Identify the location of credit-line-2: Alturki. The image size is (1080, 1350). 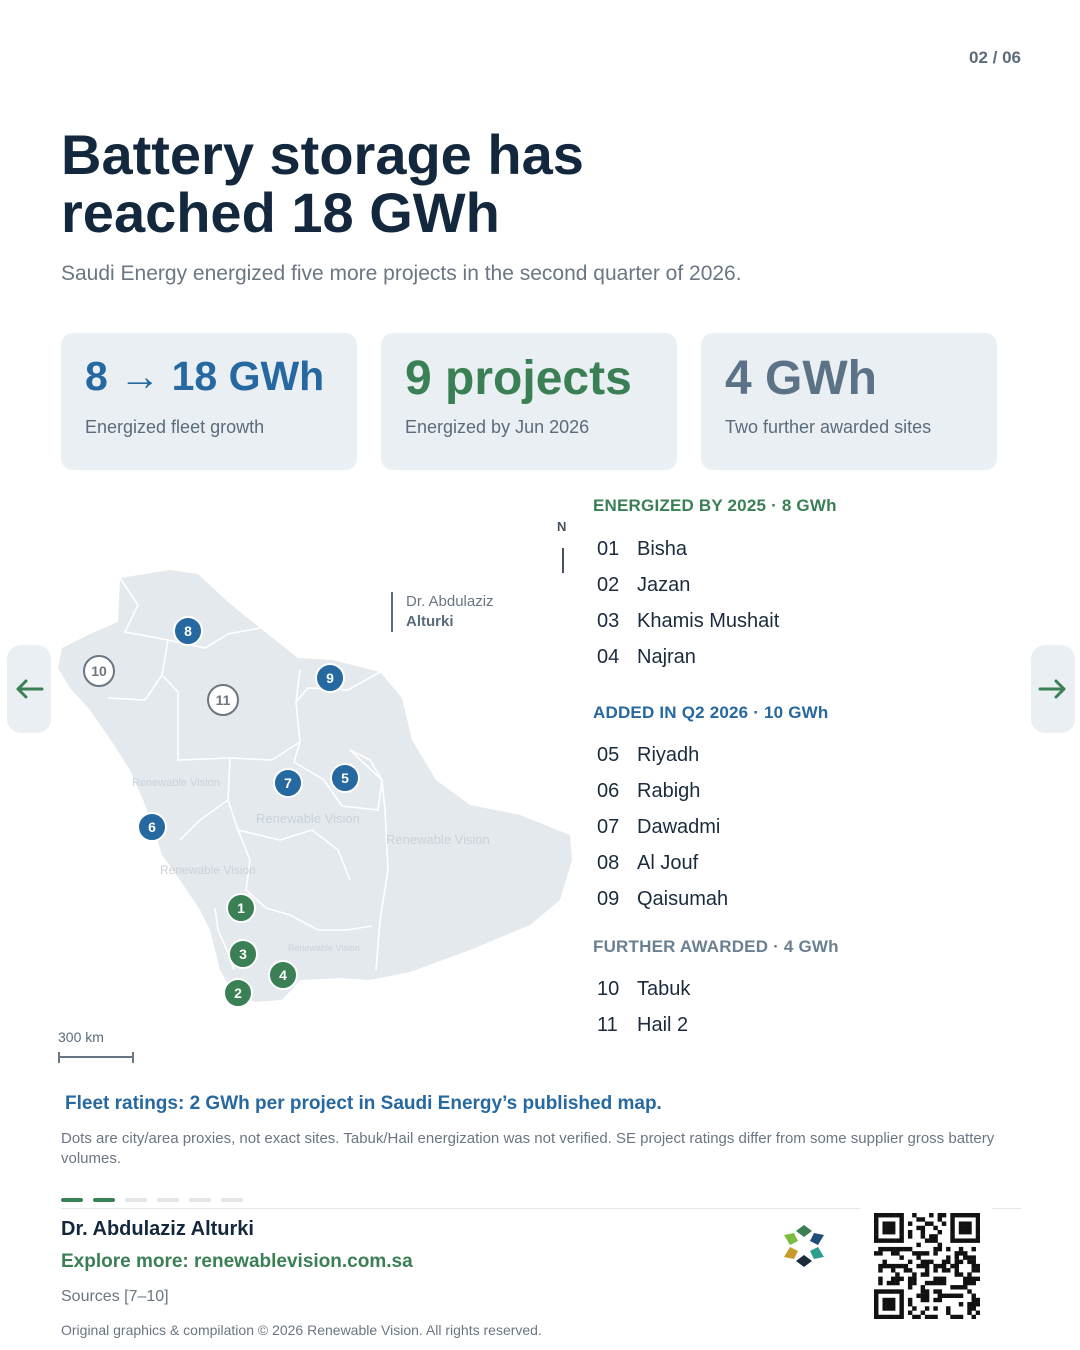
(430, 621).